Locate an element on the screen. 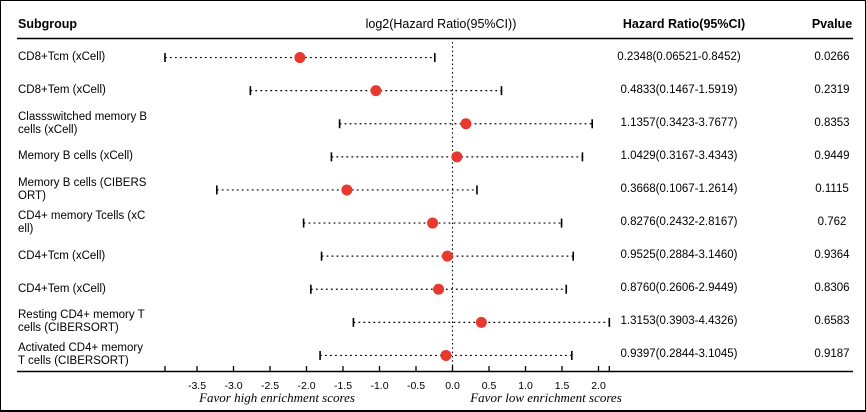  hazard-ratio-value: 0.4833(0.1467-1.5919) is located at coordinates (679, 90).